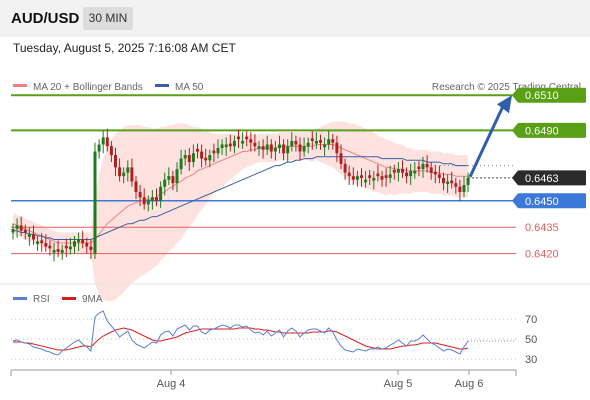  Describe the element at coordinates (45, 18) in the screenshot. I see `symbol-label: AUD/USD` at that location.